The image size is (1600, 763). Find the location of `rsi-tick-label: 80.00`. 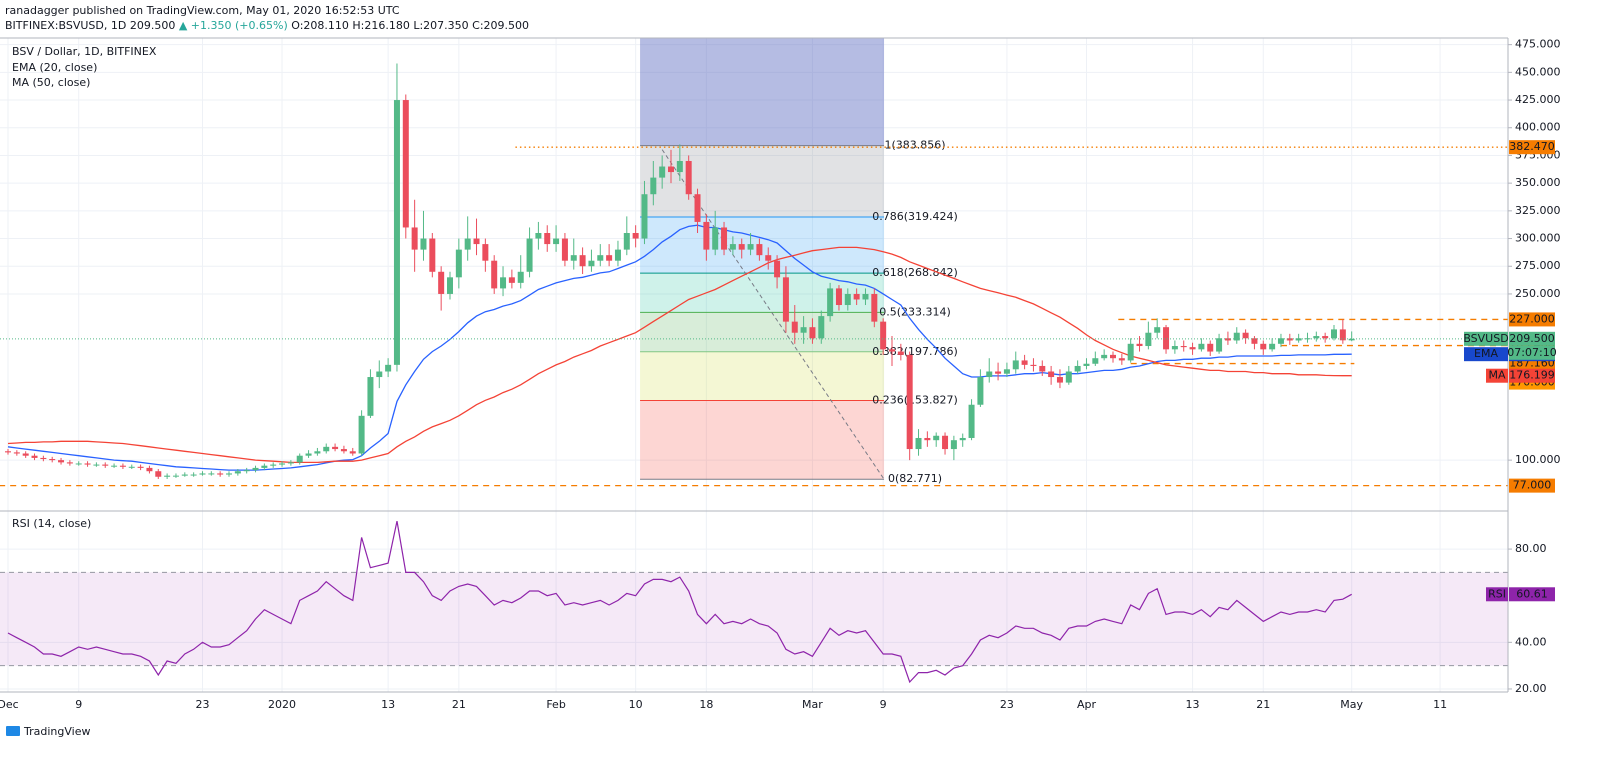

rsi-tick-label: 80.00 is located at coordinates (1531, 548).